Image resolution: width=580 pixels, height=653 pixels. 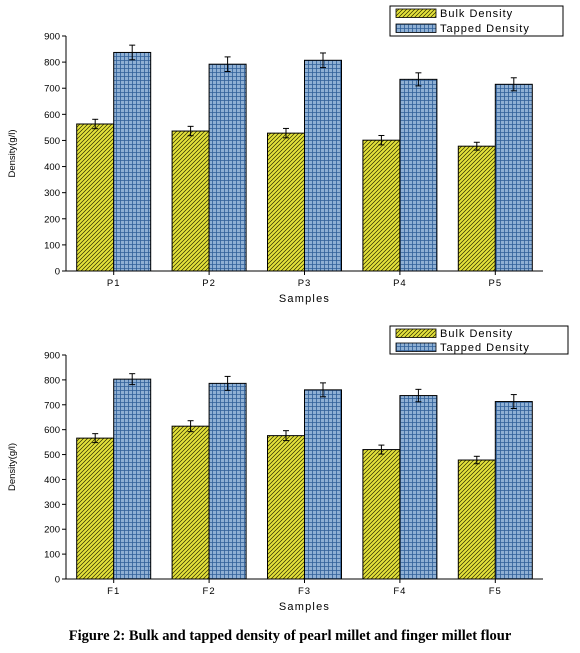 I want to click on bar-tapped-p3, so click(x=323, y=165).